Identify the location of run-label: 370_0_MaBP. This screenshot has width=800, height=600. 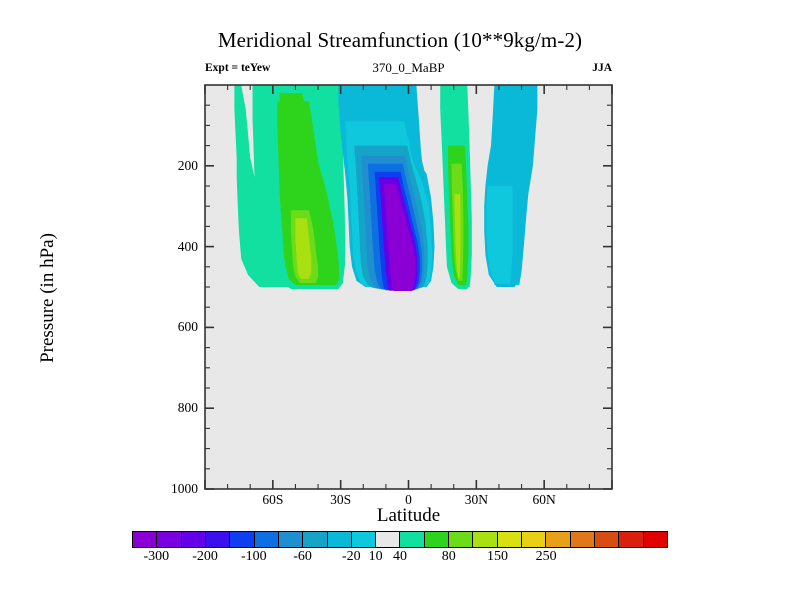
(408, 67).